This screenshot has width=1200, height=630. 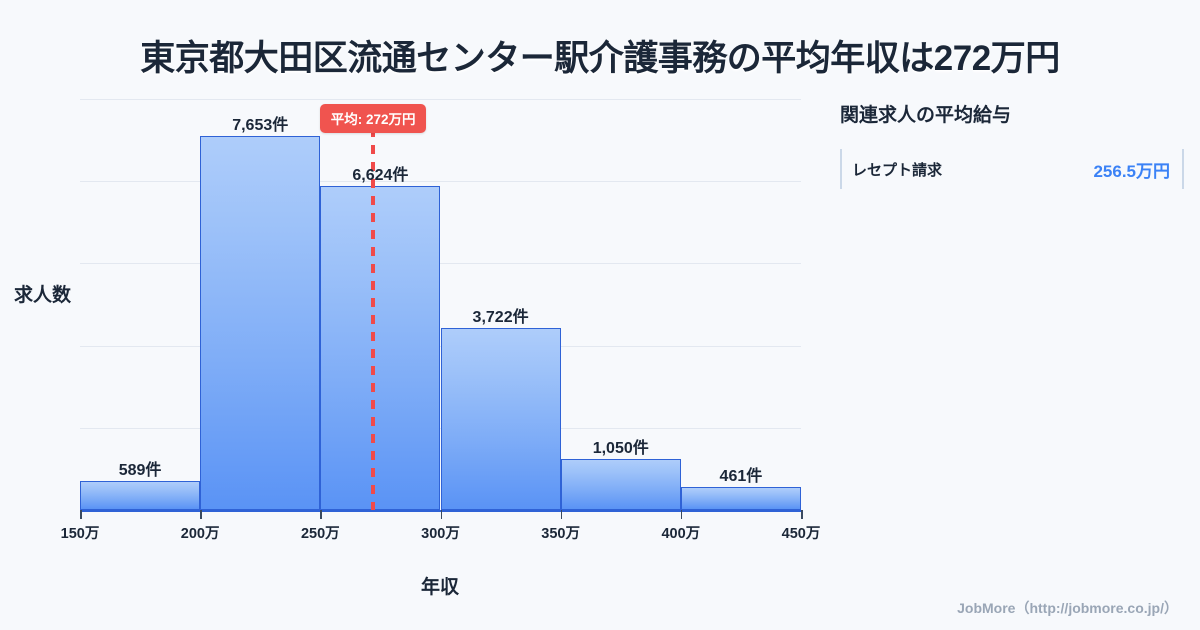 I want to click on salary-row: レセプト請求 256.5万円, so click(x=1010, y=169).